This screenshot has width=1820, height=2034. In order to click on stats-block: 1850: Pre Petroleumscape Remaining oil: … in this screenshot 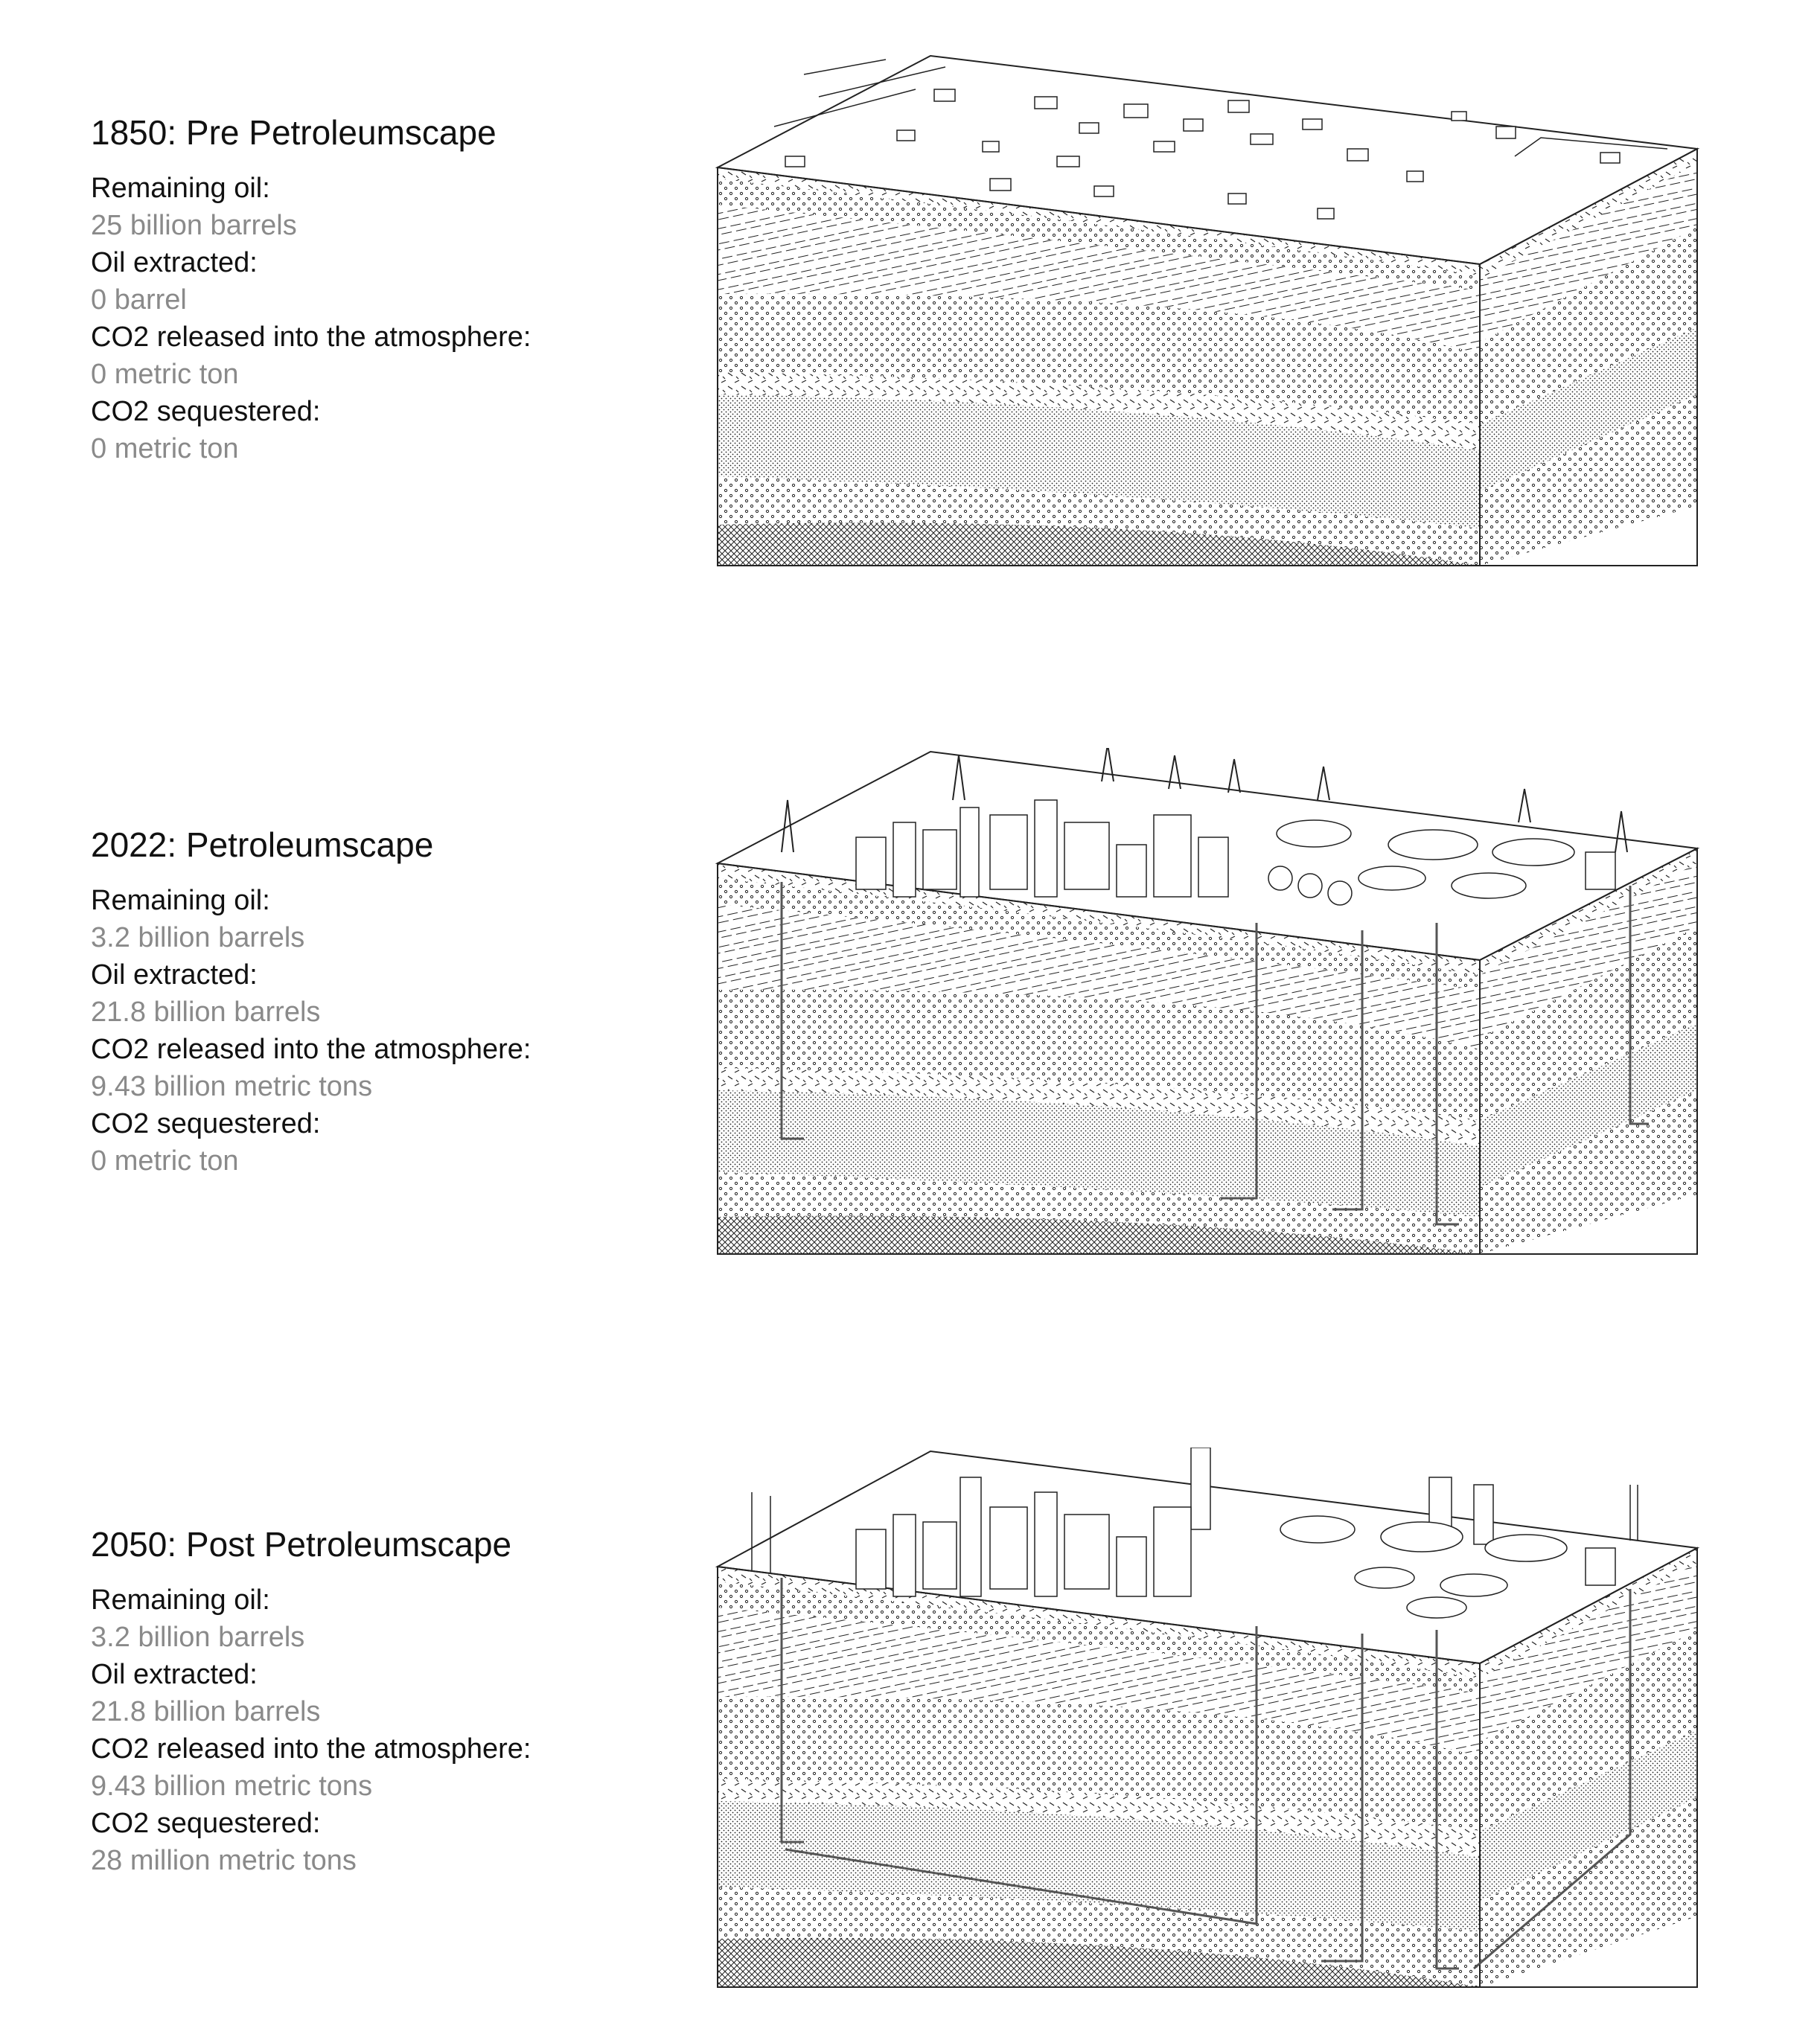, I will do `click(388, 288)`.